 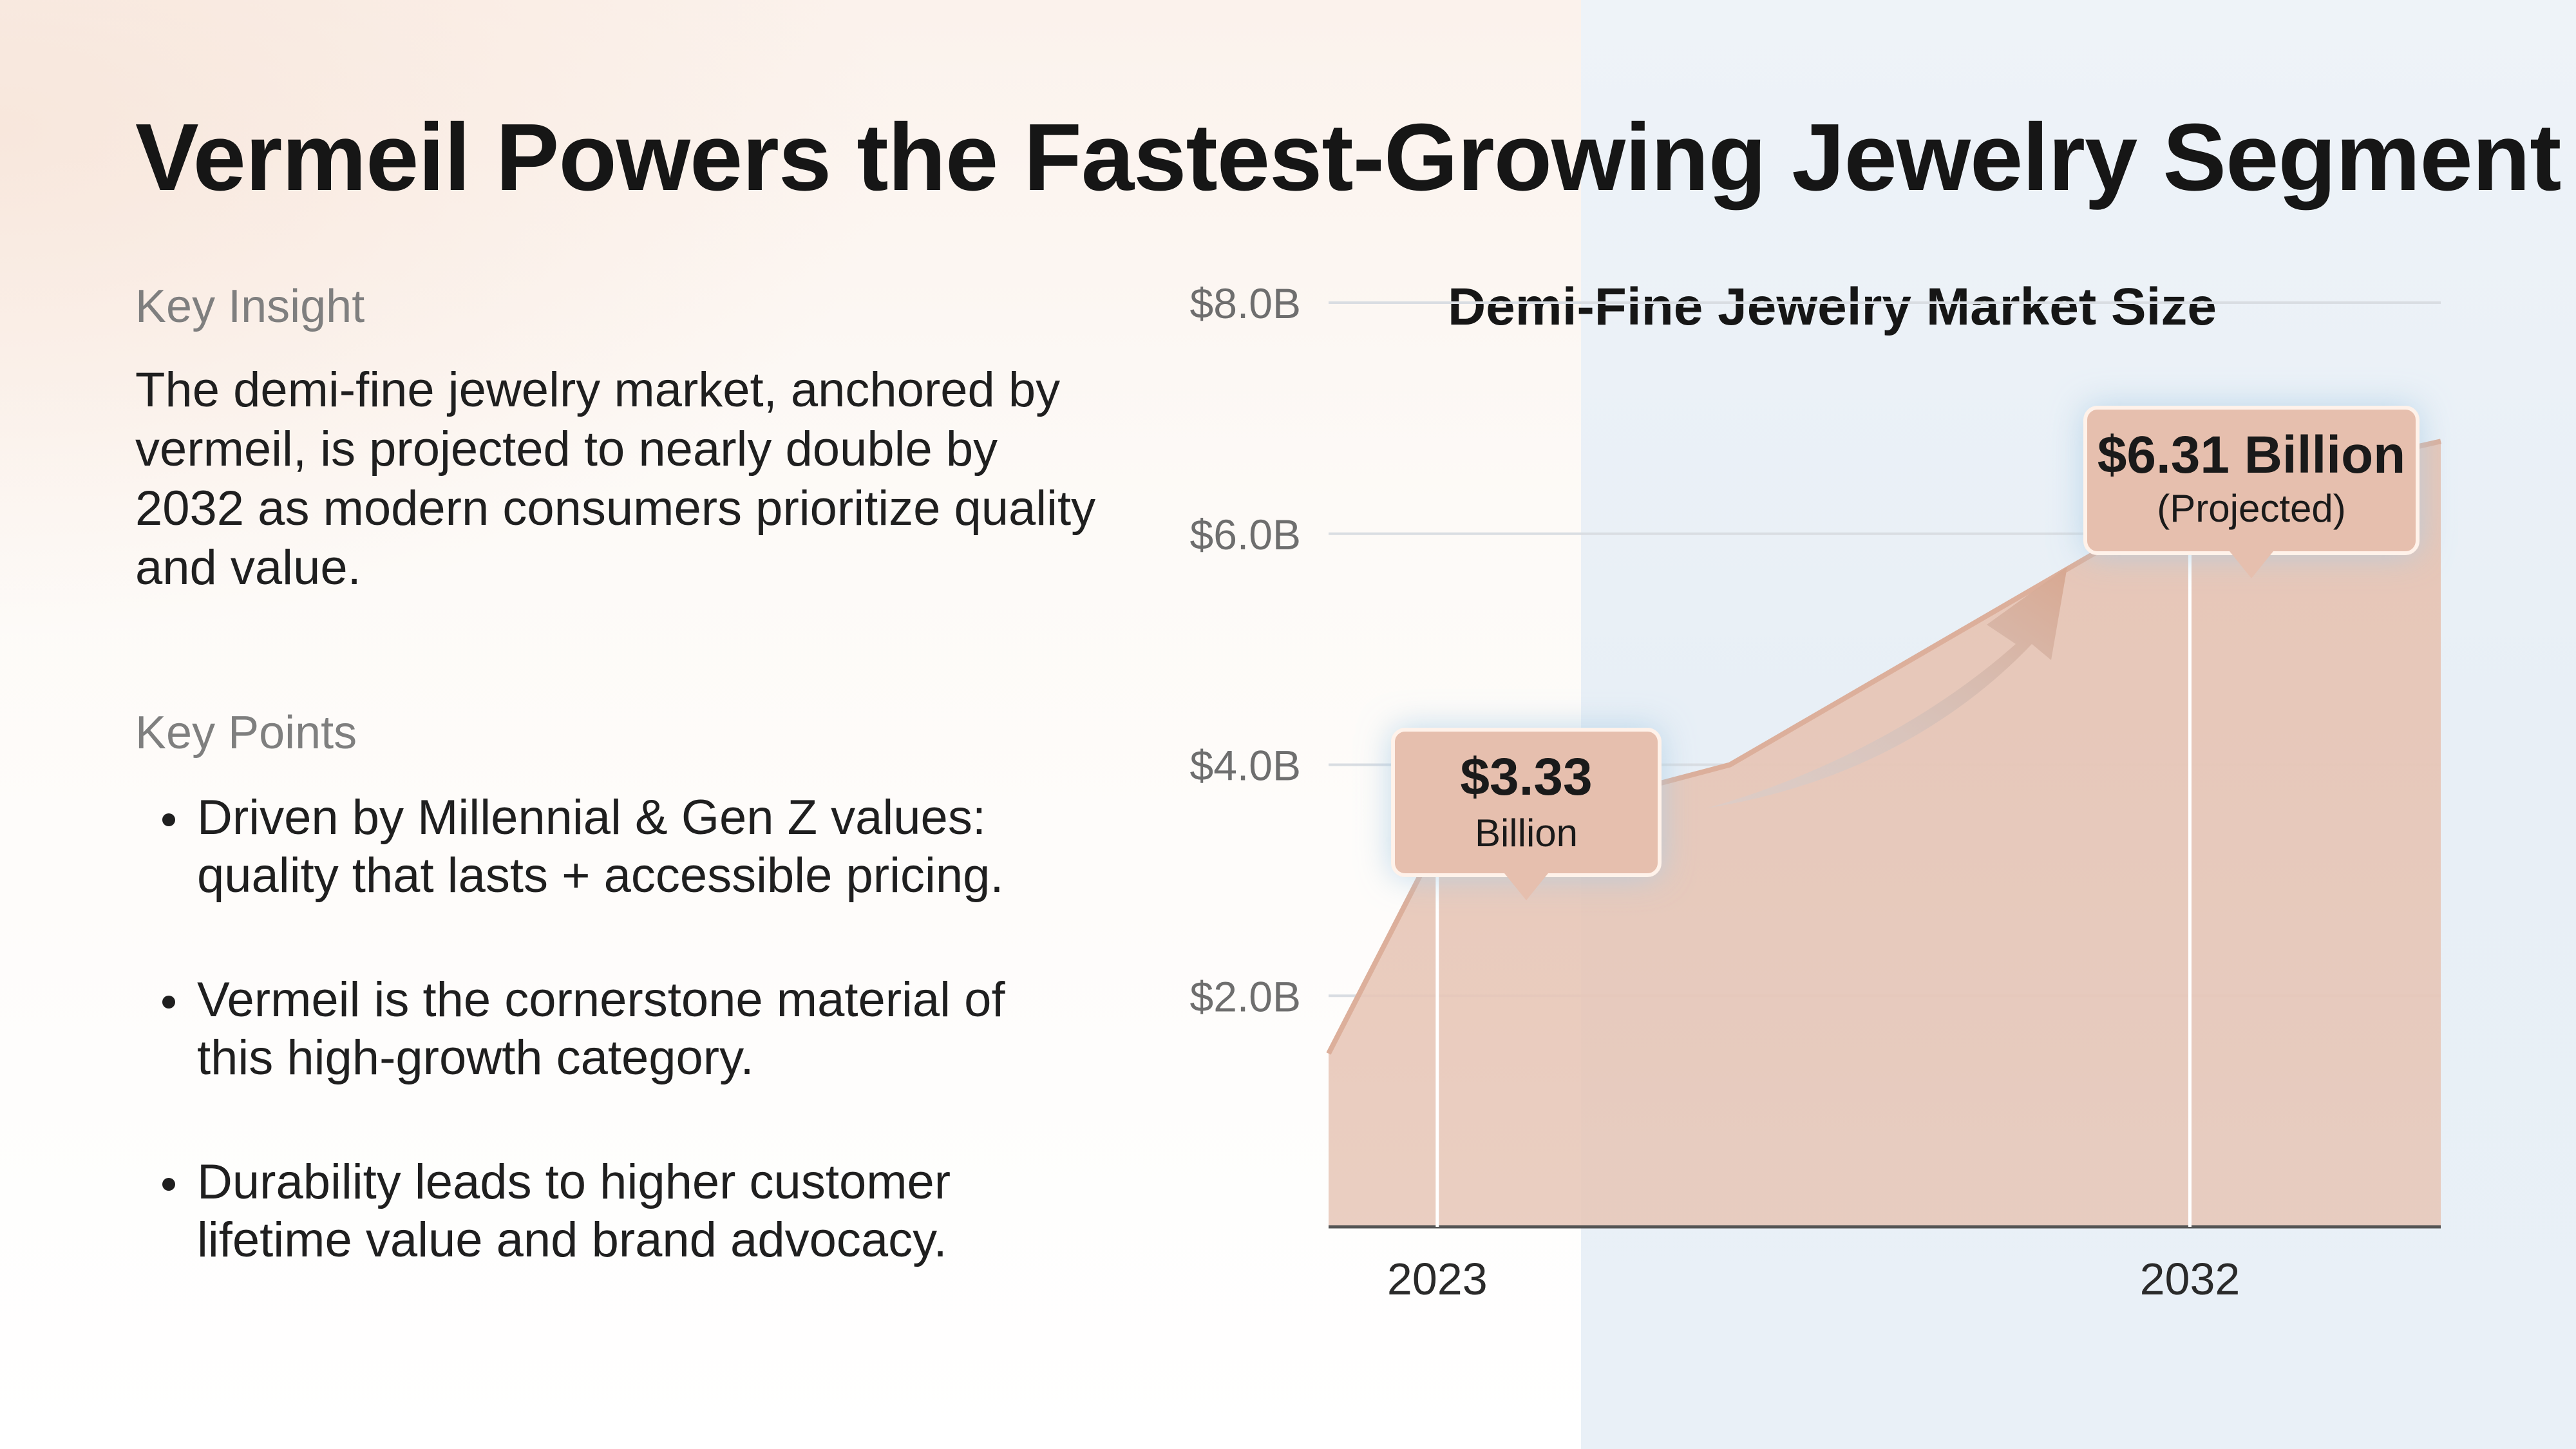 What do you see at coordinates (1526, 833) in the screenshot?
I see `callout-2023-unit: Billion` at bounding box center [1526, 833].